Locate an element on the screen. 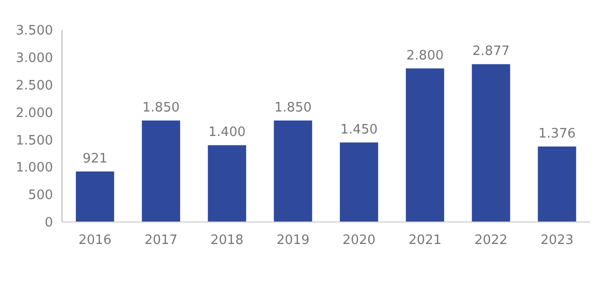 This screenshot has width=600, height=287. x-tick-label: 2021 is located at coordinates (425, 240).